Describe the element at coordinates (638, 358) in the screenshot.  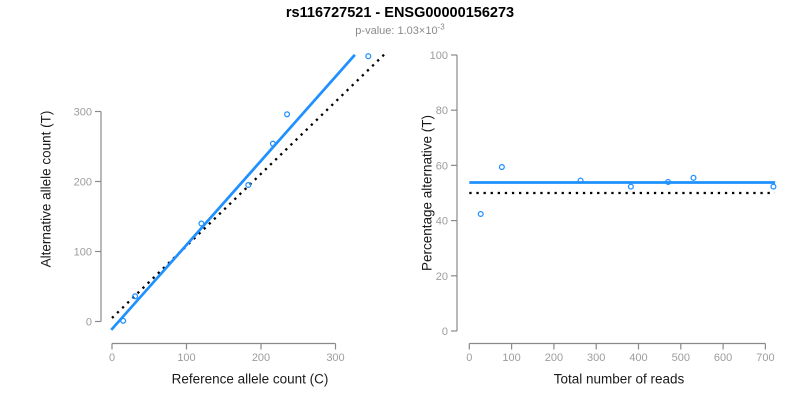
I see `right-x-tick-label: 400` at that location.